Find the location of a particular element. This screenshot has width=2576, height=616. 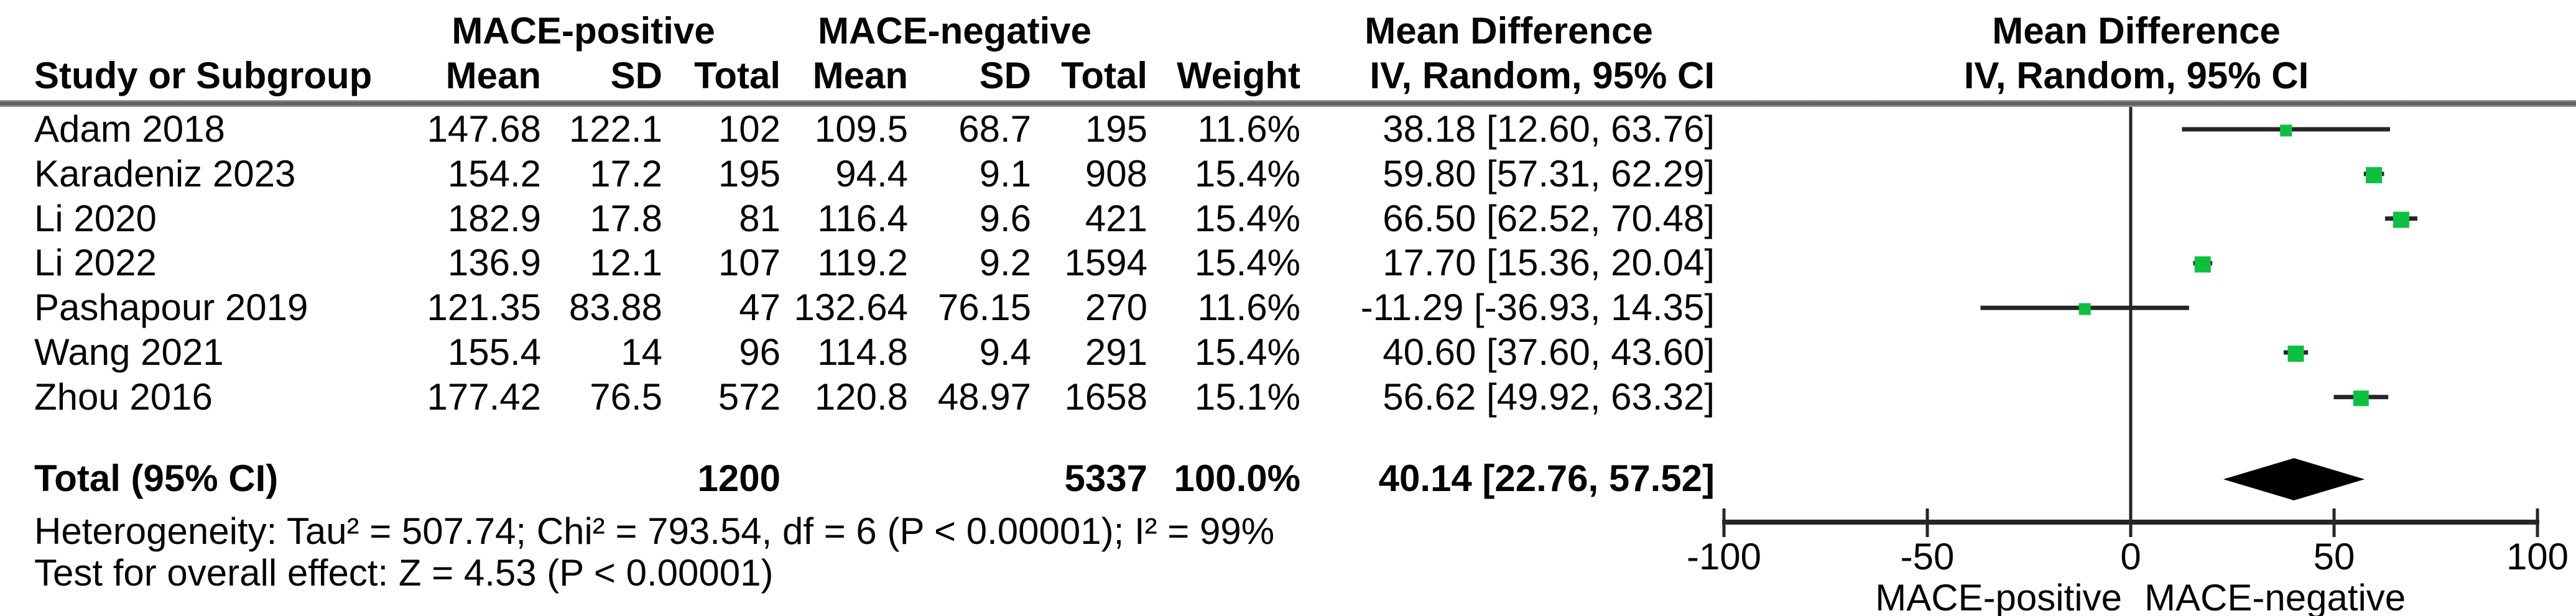

cell-sd2: 48.97 is located at coordinates (984, 397).